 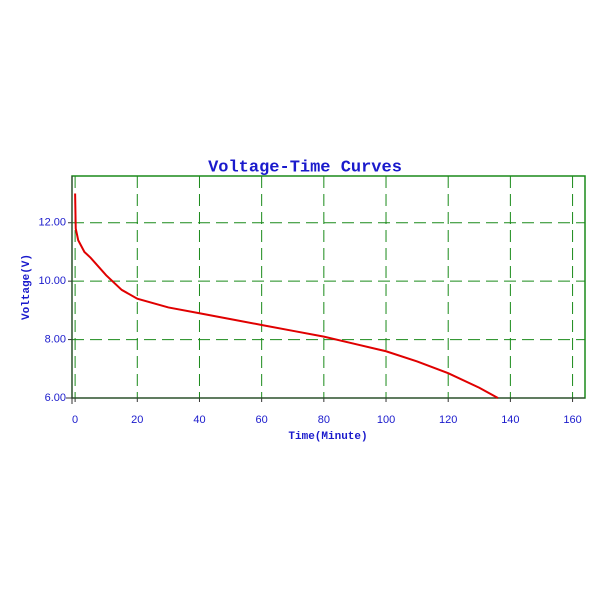 What do you see at coordinates (327, 437) in the screenshot?
I see `x-axis-label: Time(Minute)` at bounding box center [327, 437].